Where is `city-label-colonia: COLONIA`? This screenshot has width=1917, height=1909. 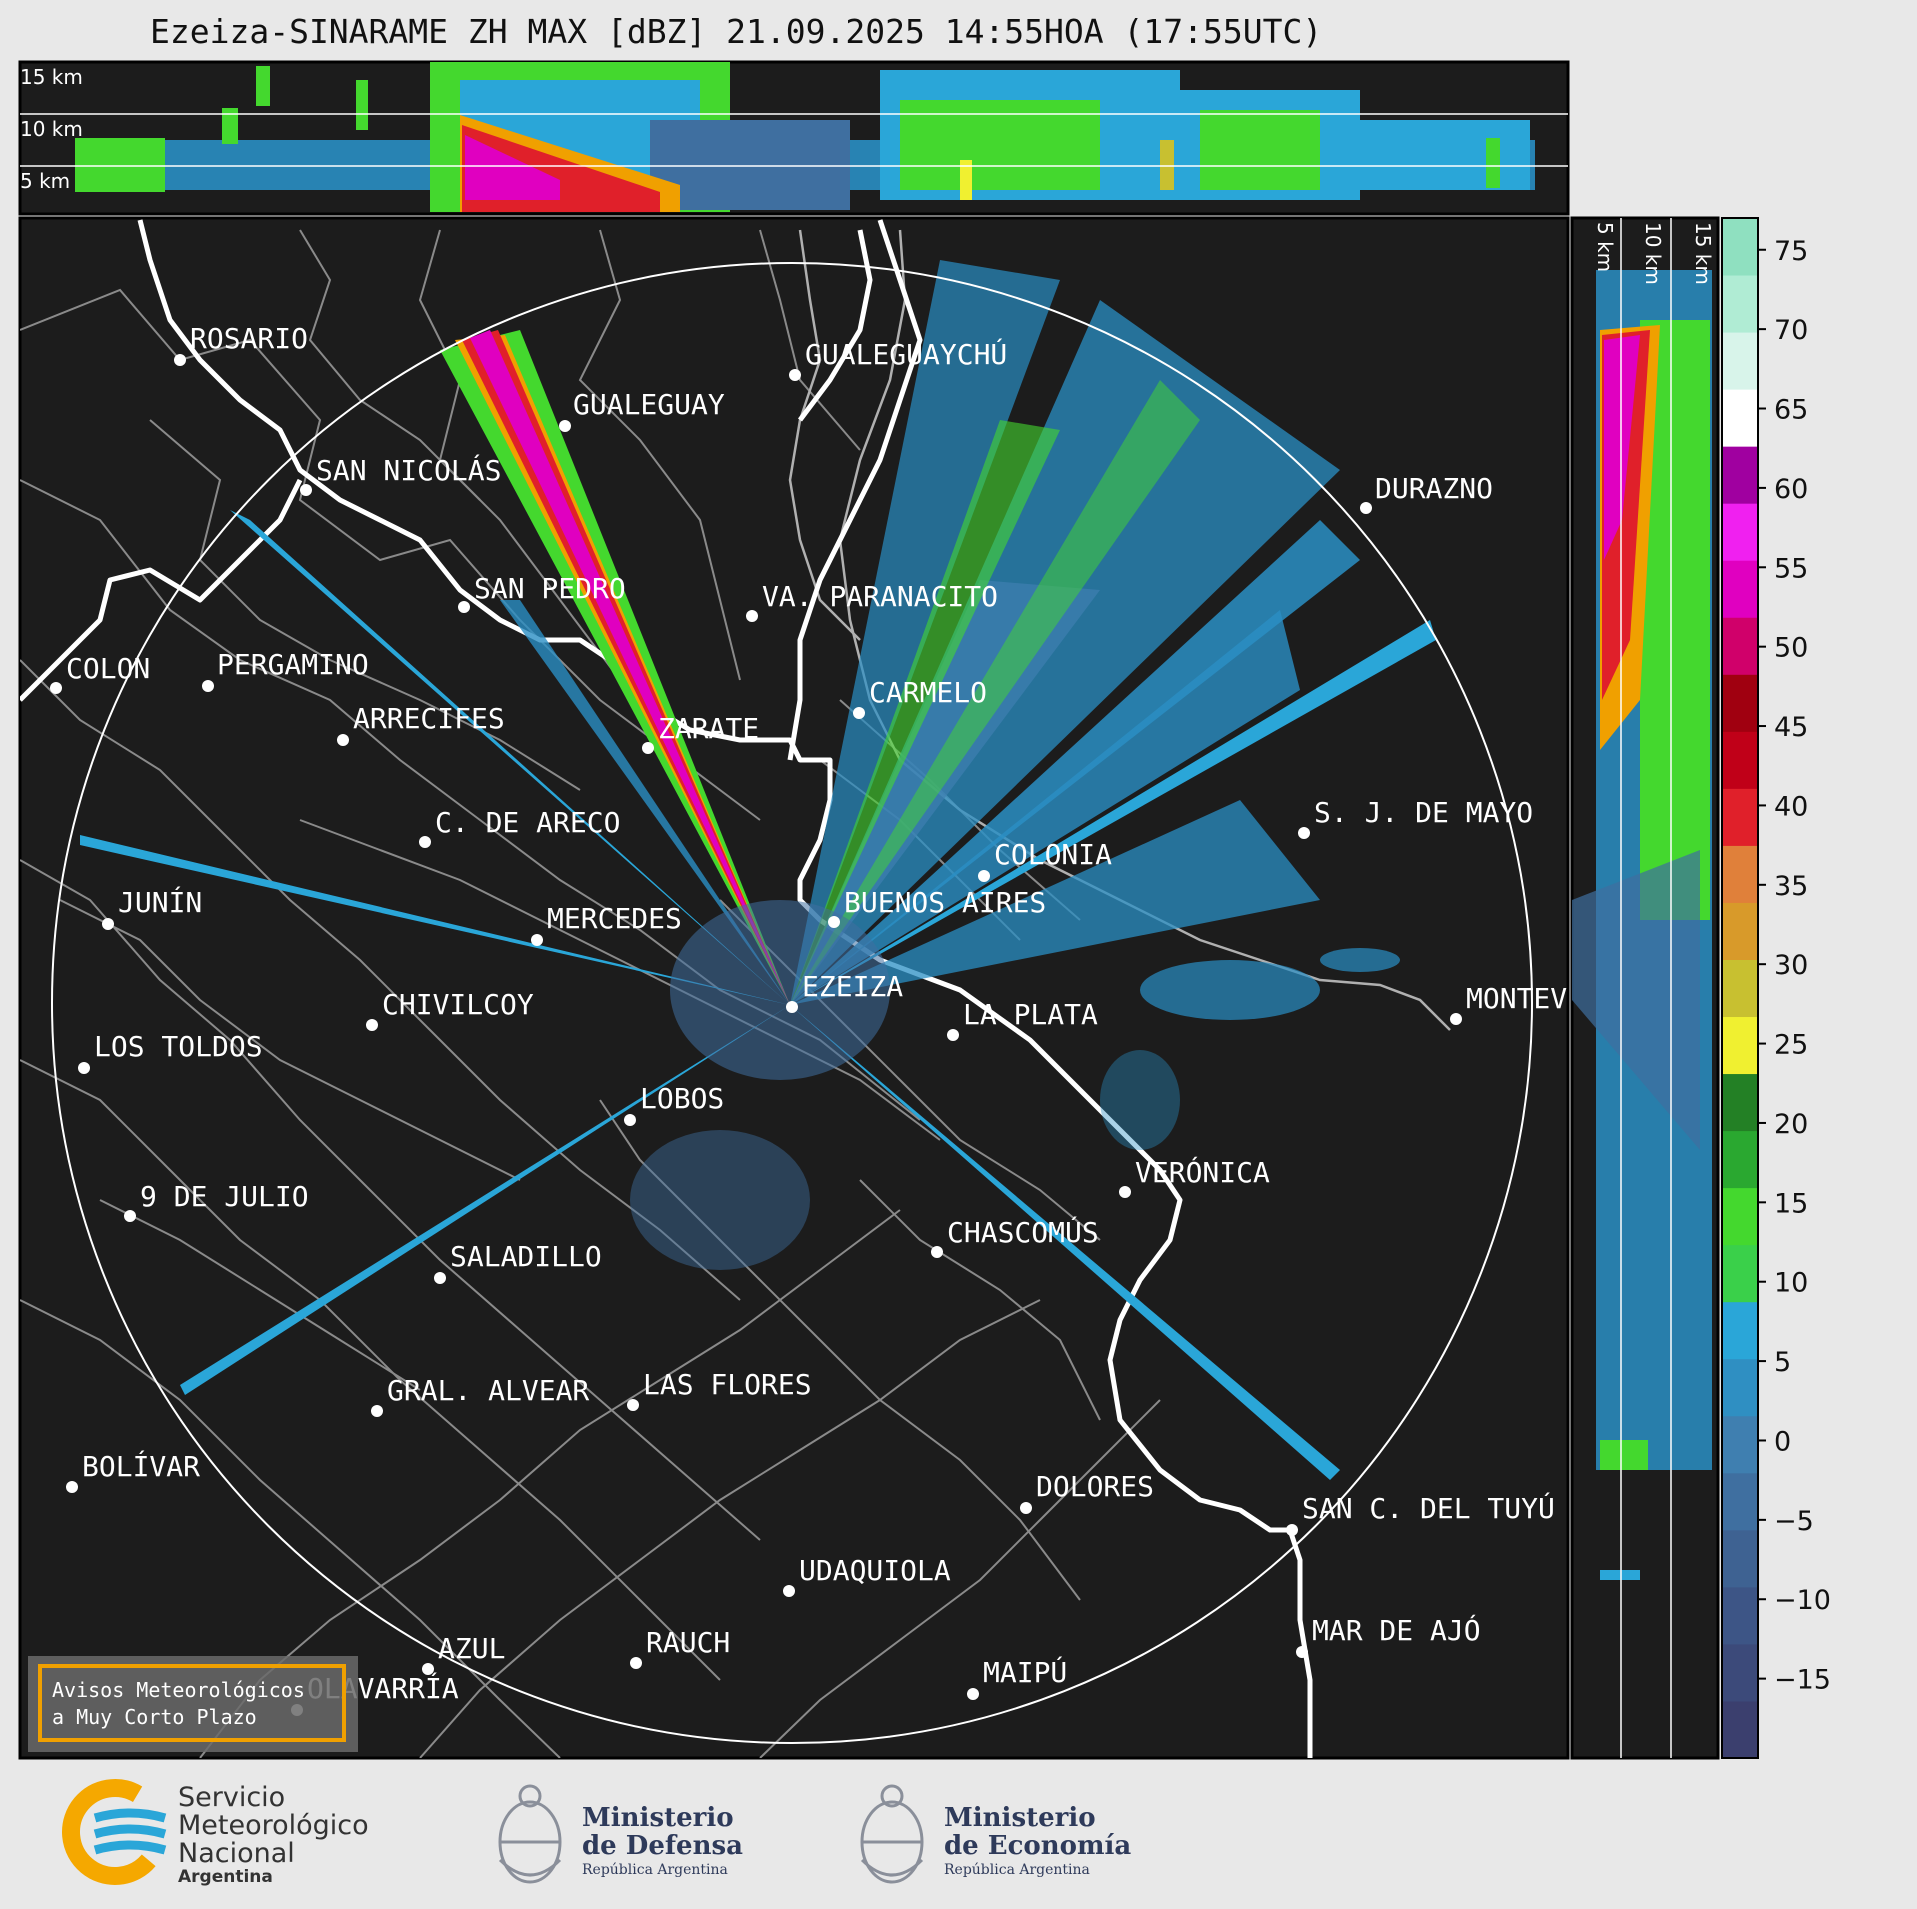 city-label-colonia: COLONIA is located at coordinates (1053, 854).